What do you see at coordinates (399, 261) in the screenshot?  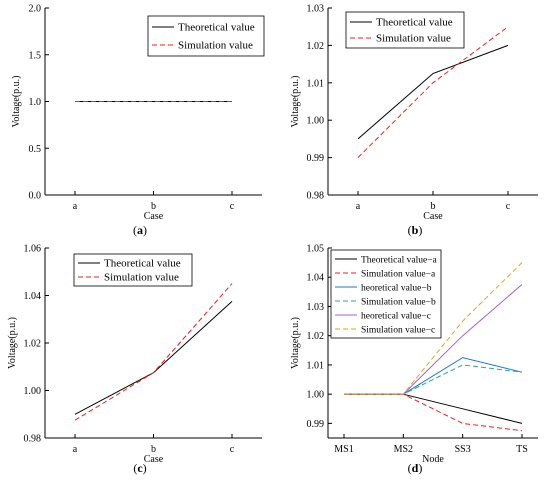 I see `legend-entry: Theoretical value−a` at bounding box center [399, 261].